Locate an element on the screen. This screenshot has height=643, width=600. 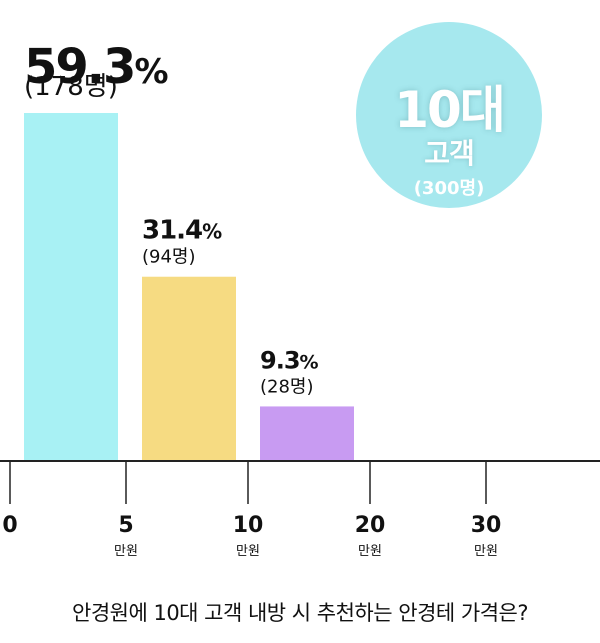
bar-value-label: 31.4% is located at coordinates (182, 231).